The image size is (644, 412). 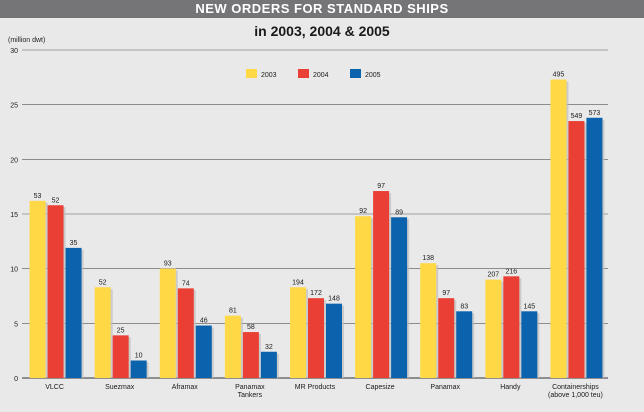 I want to click on data-label-2003: 194, so click(x=298, y=282).